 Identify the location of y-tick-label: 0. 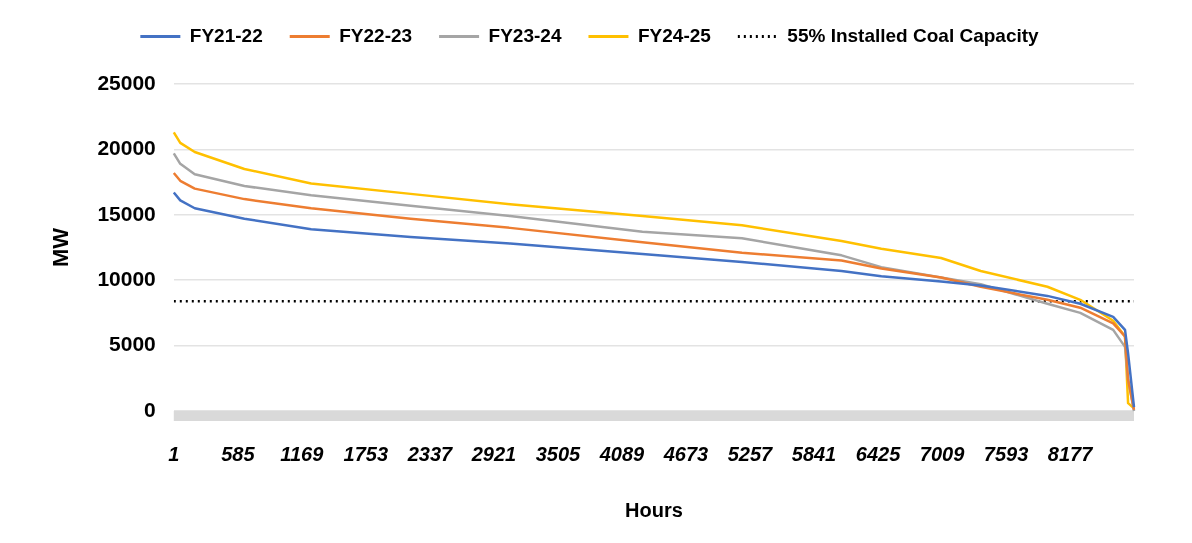
(150, 409).